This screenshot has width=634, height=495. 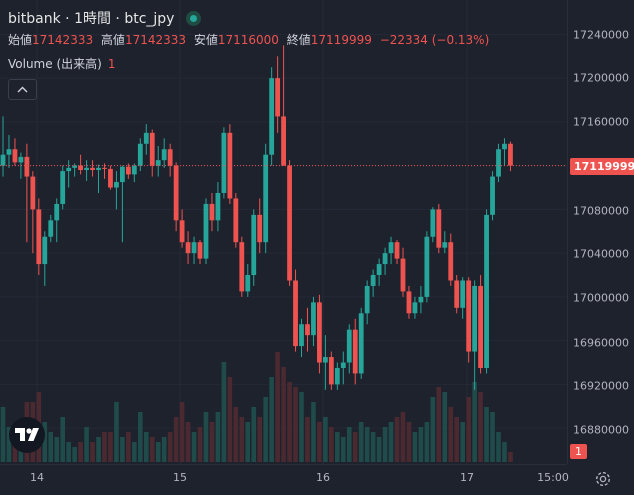 What do you see at coordinates (250, 63) in the screenshot?
I see `volume-legend-row: Volume (出来高) 1` at bounding box center [250, 63].